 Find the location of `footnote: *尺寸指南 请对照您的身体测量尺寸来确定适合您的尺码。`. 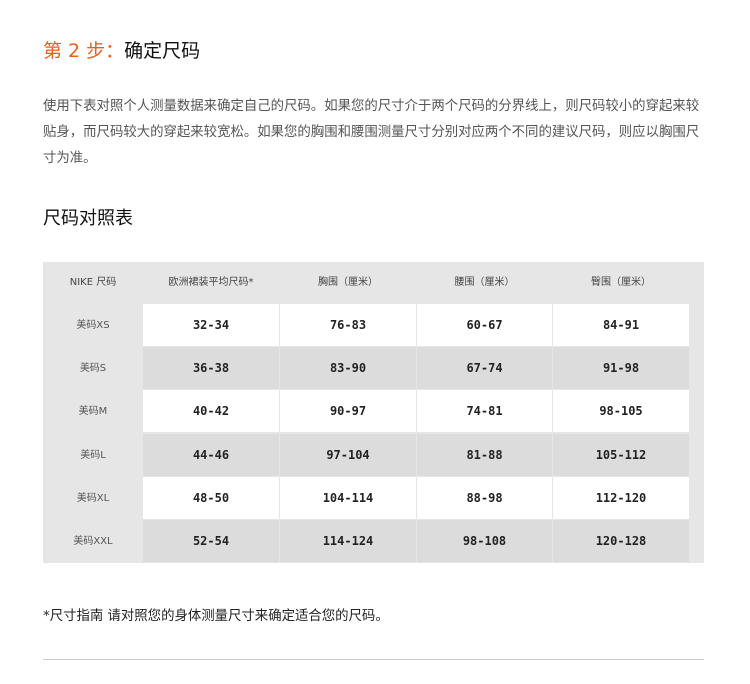

footnote: *尺寸指南 请对照您的身体测量尺寸来确定适合您的尺码。 is located at coordinates (216, 616).